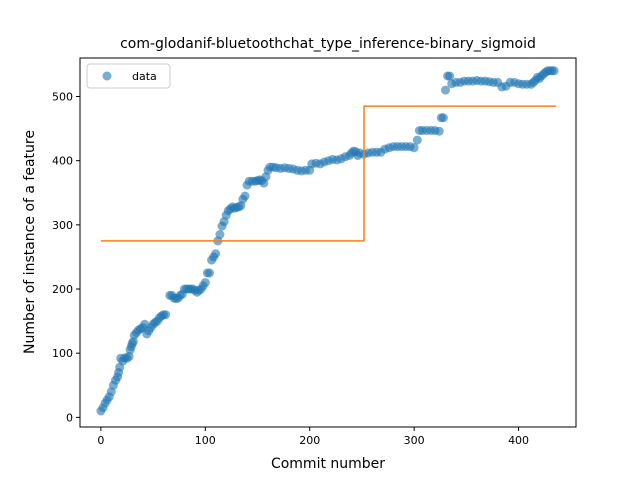 Image resolution: width=640 pixels, height=480 pixels. What do you see at coordinates (414, 440) in the screenshot?
I see `x-tick-label: 300` at bounding box center [414, 440].